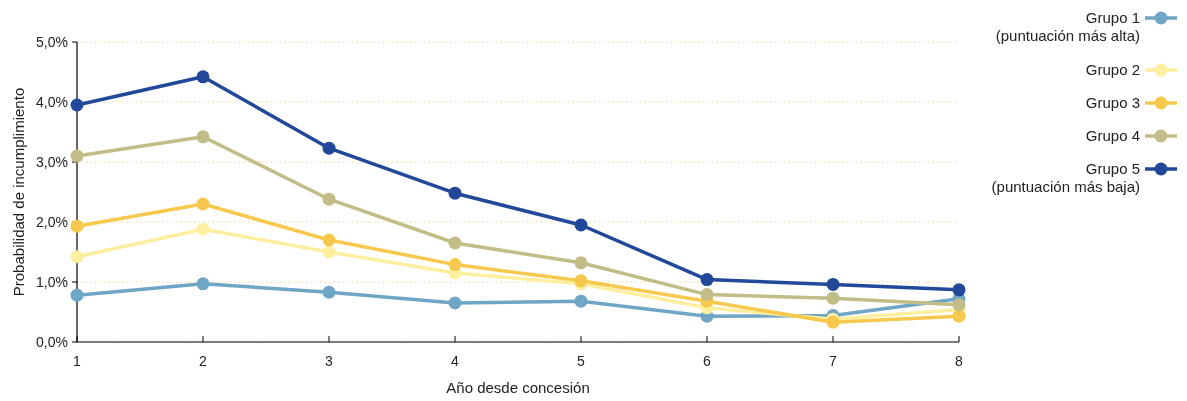  What do you see at coordinates (1065, 178) in the screenshot?
I see `legend-label: Grupo 5 (puntuación más baja)` at bounding box center [1065, 178].